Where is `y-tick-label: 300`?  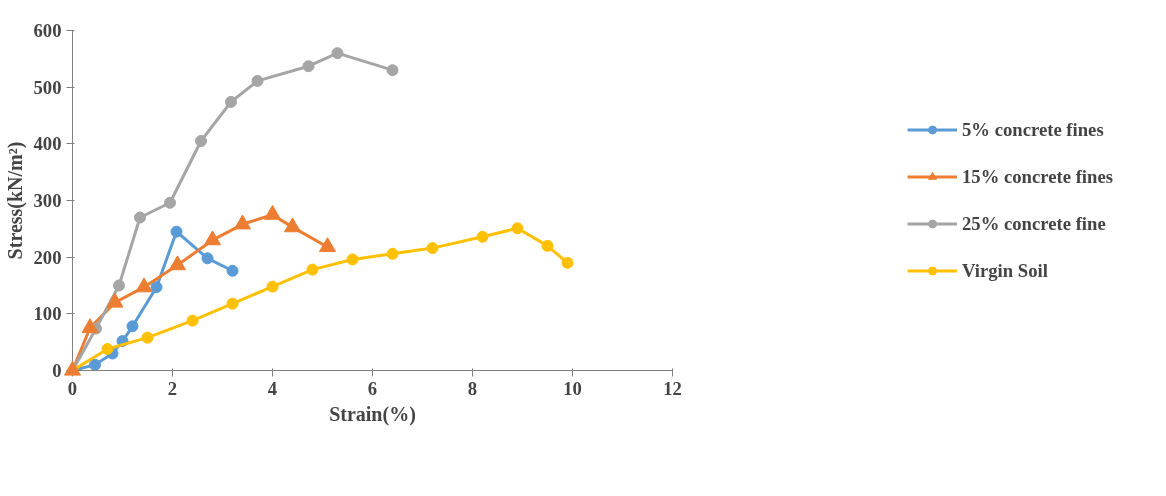
y-tick-label: 300 is located at coordinates (47, 200).